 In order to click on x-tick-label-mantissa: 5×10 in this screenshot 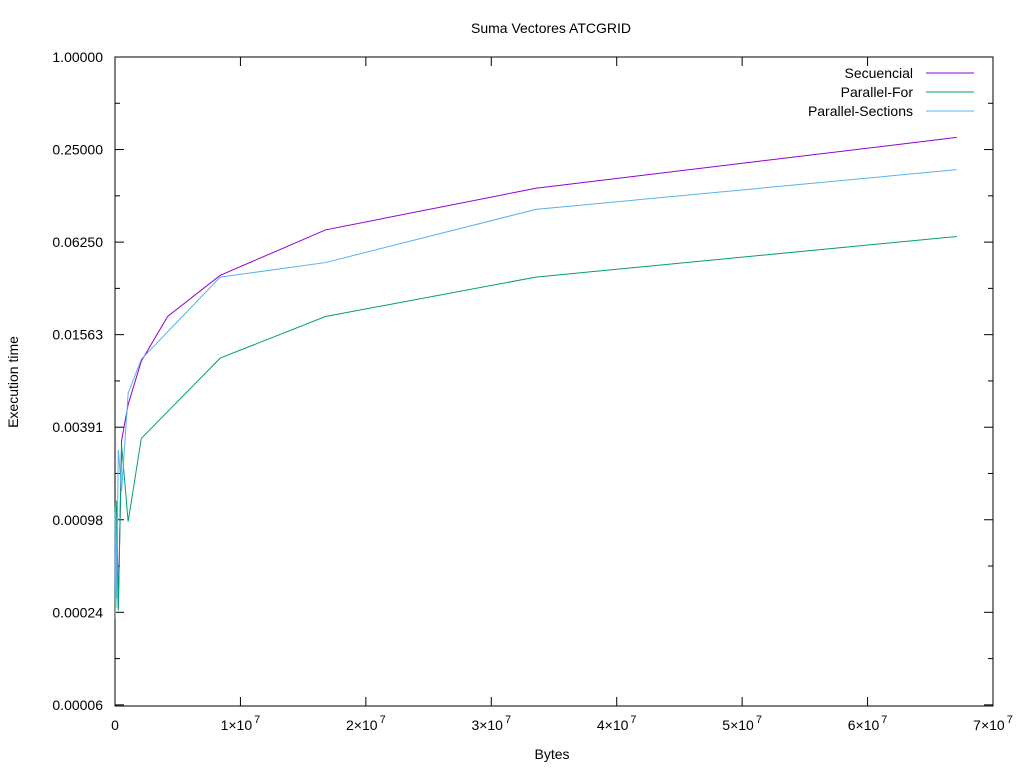, I will do `click(738, 725)`.